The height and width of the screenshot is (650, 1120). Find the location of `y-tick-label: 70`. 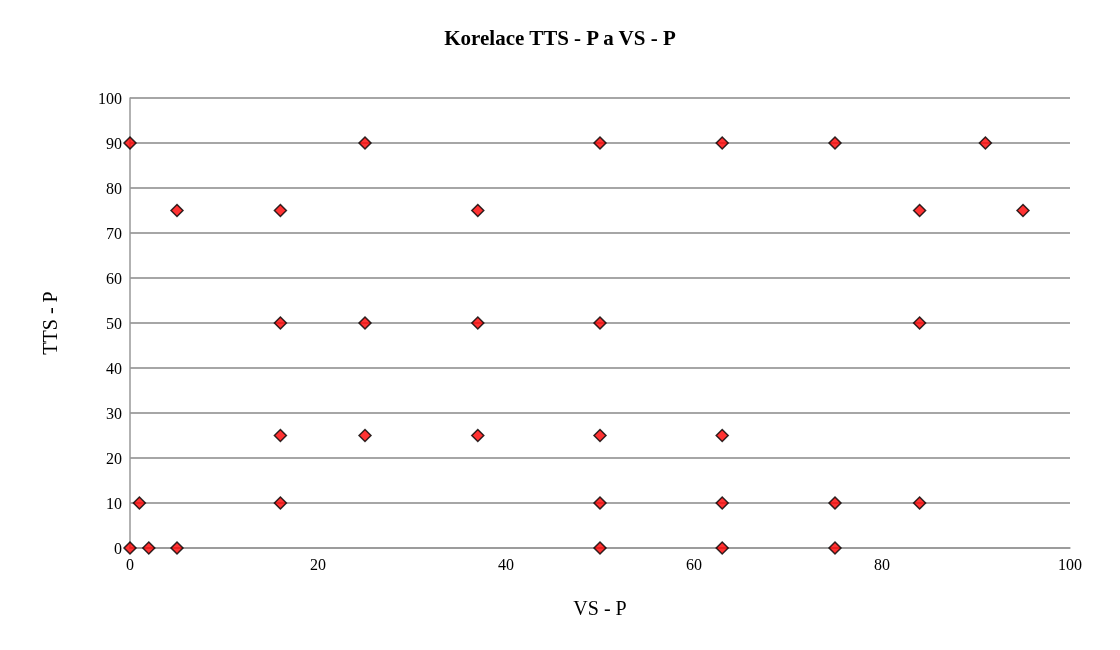

y-tick-label: 70 is located at coordinates (114, 233).